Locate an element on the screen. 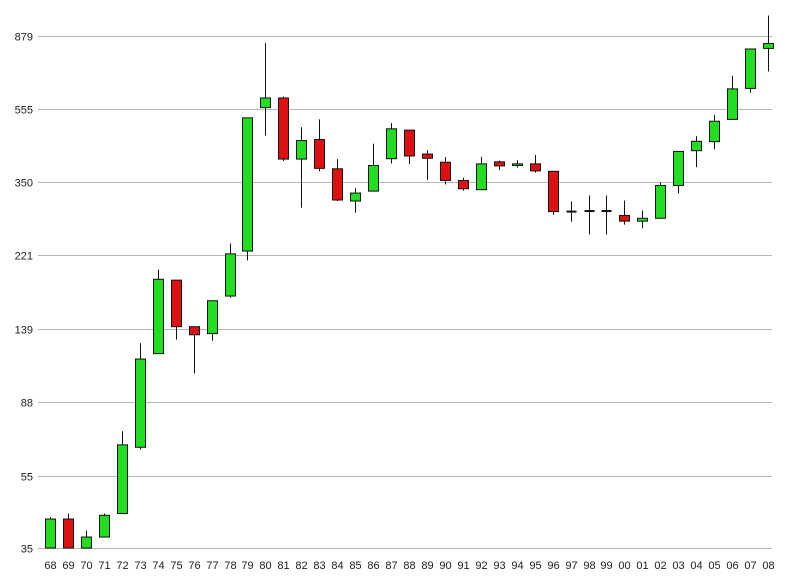  x-tick-label: 95 is located at coordinates (535, 566).